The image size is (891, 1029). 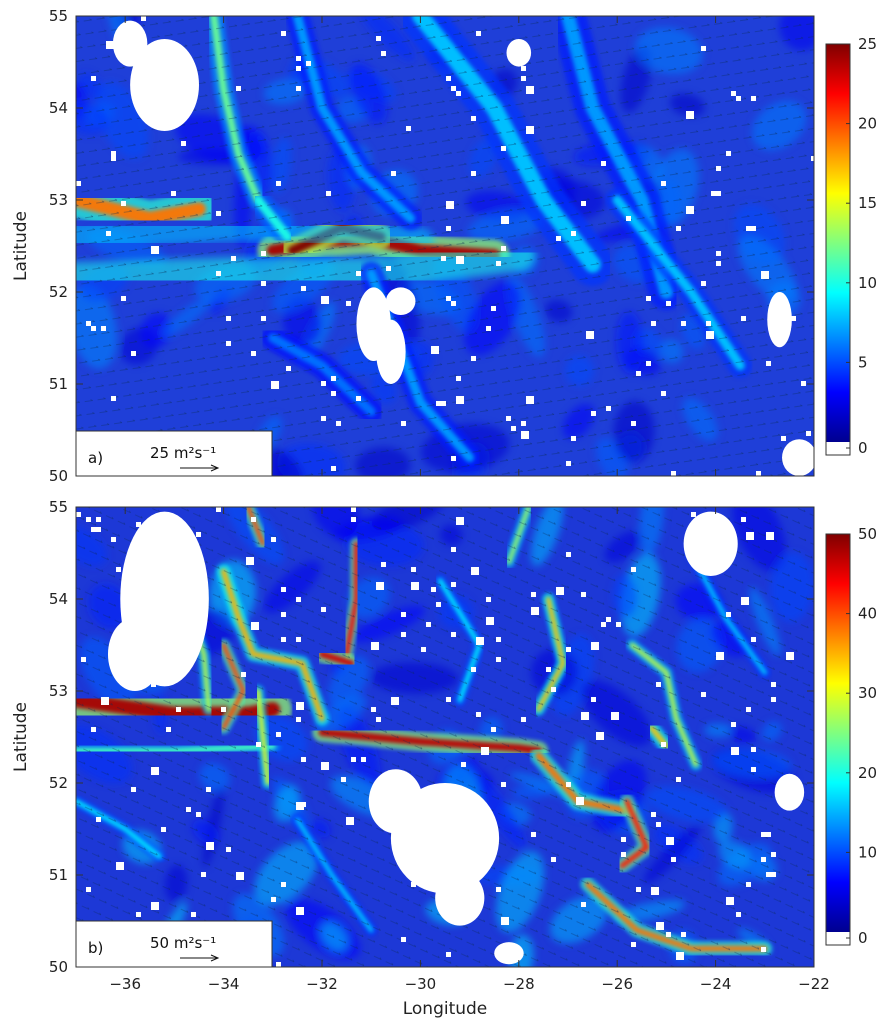 What do you see at coordinates (867, 614) in the screenshot?
I see `panel-b-colorbar-tick-label: 40` at bounding box center [867, 614].